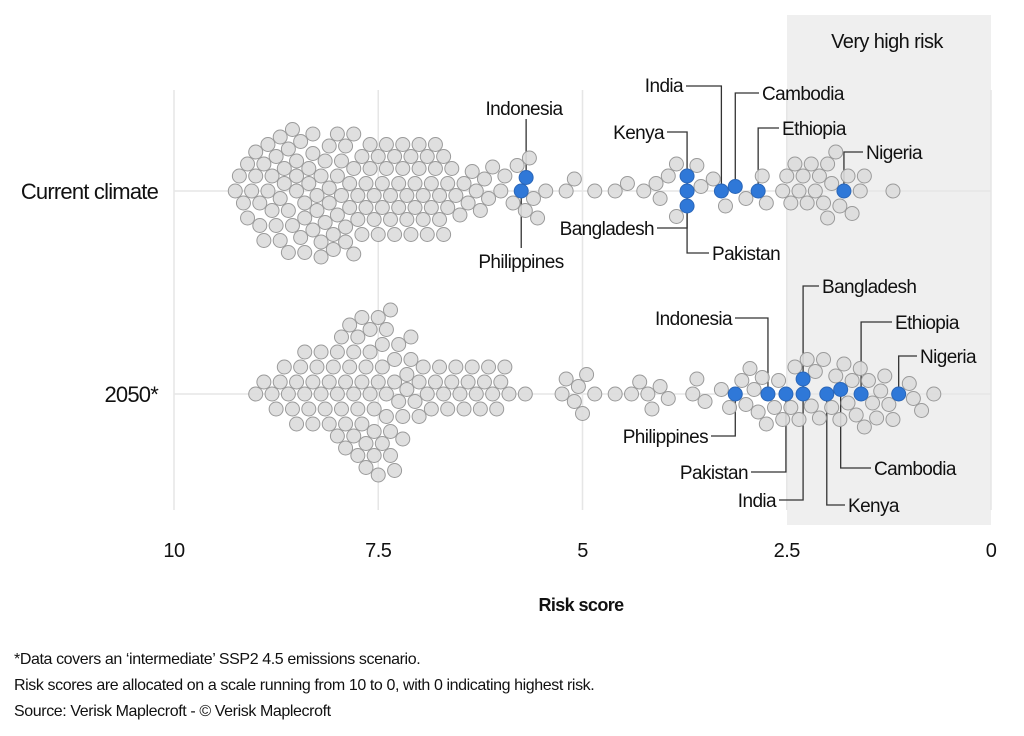  I want to click on x-axis-label: Risk score, so click(581, 605).